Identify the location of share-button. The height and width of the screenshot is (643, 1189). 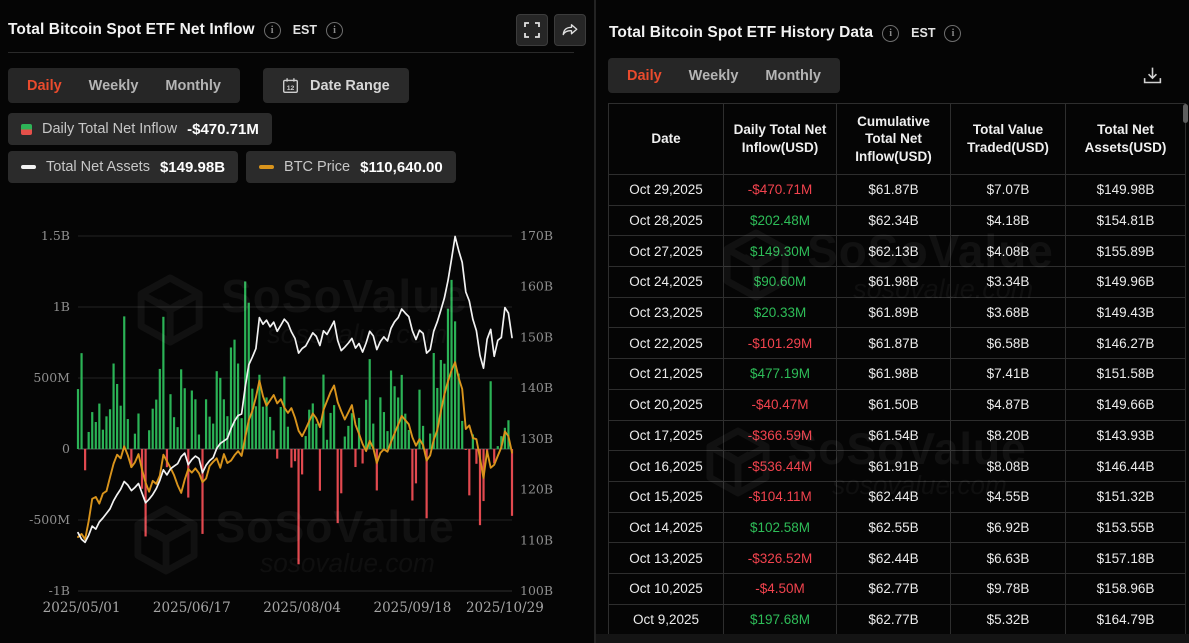
(570, 30).